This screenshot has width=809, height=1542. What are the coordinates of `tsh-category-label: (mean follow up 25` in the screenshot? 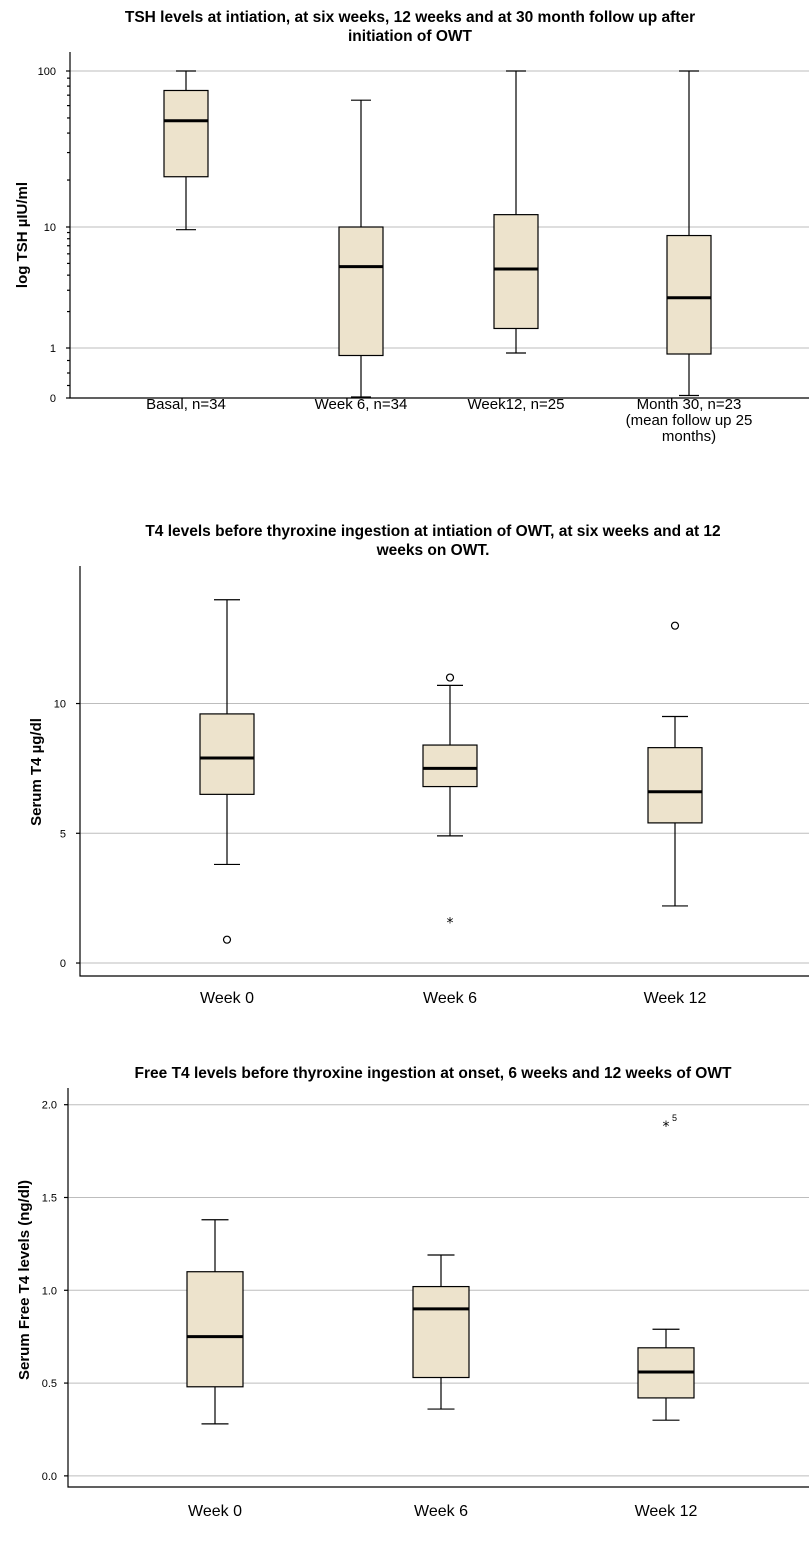 It's located at (689, 420).